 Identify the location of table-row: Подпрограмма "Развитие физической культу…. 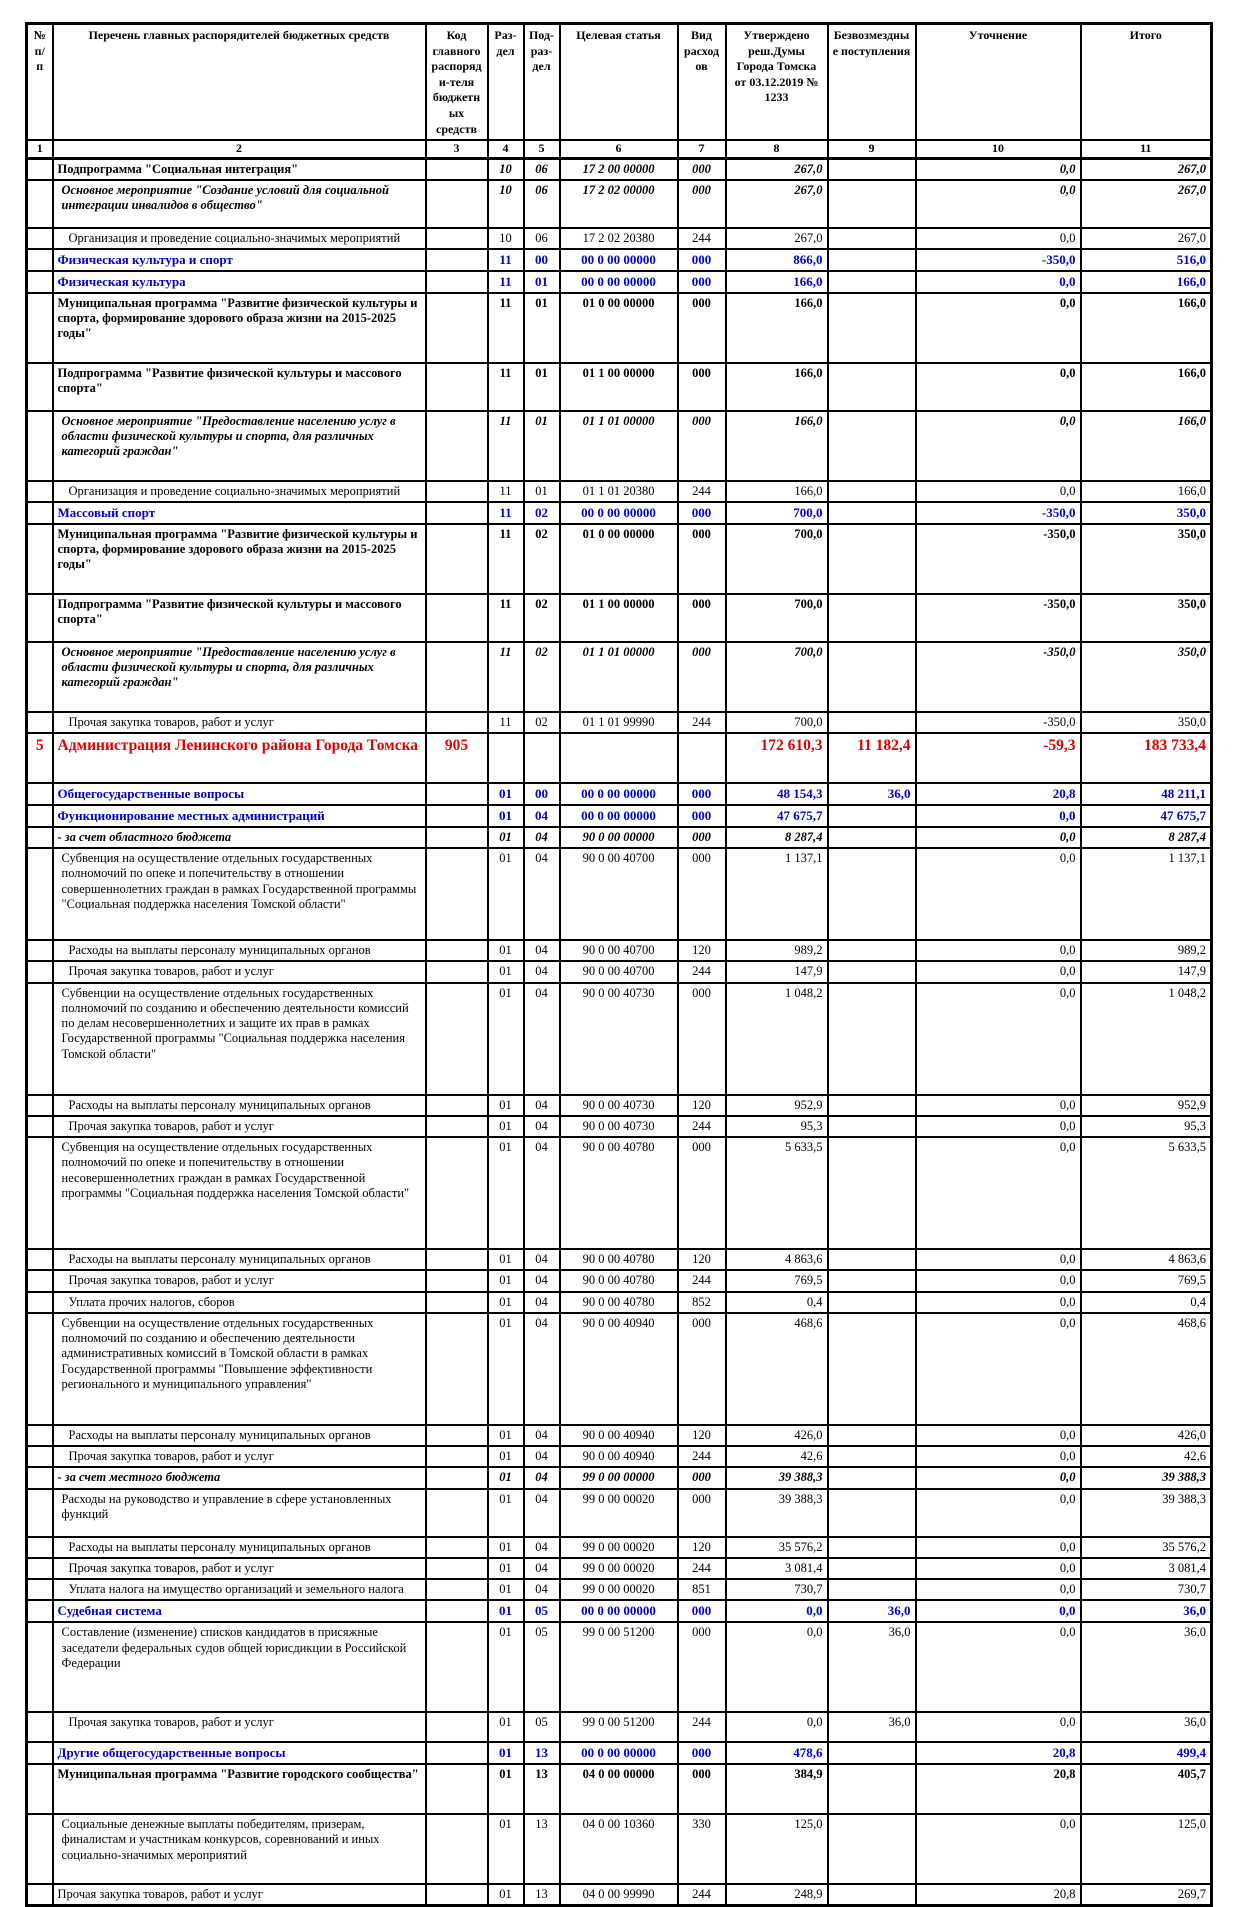
(619, 617).